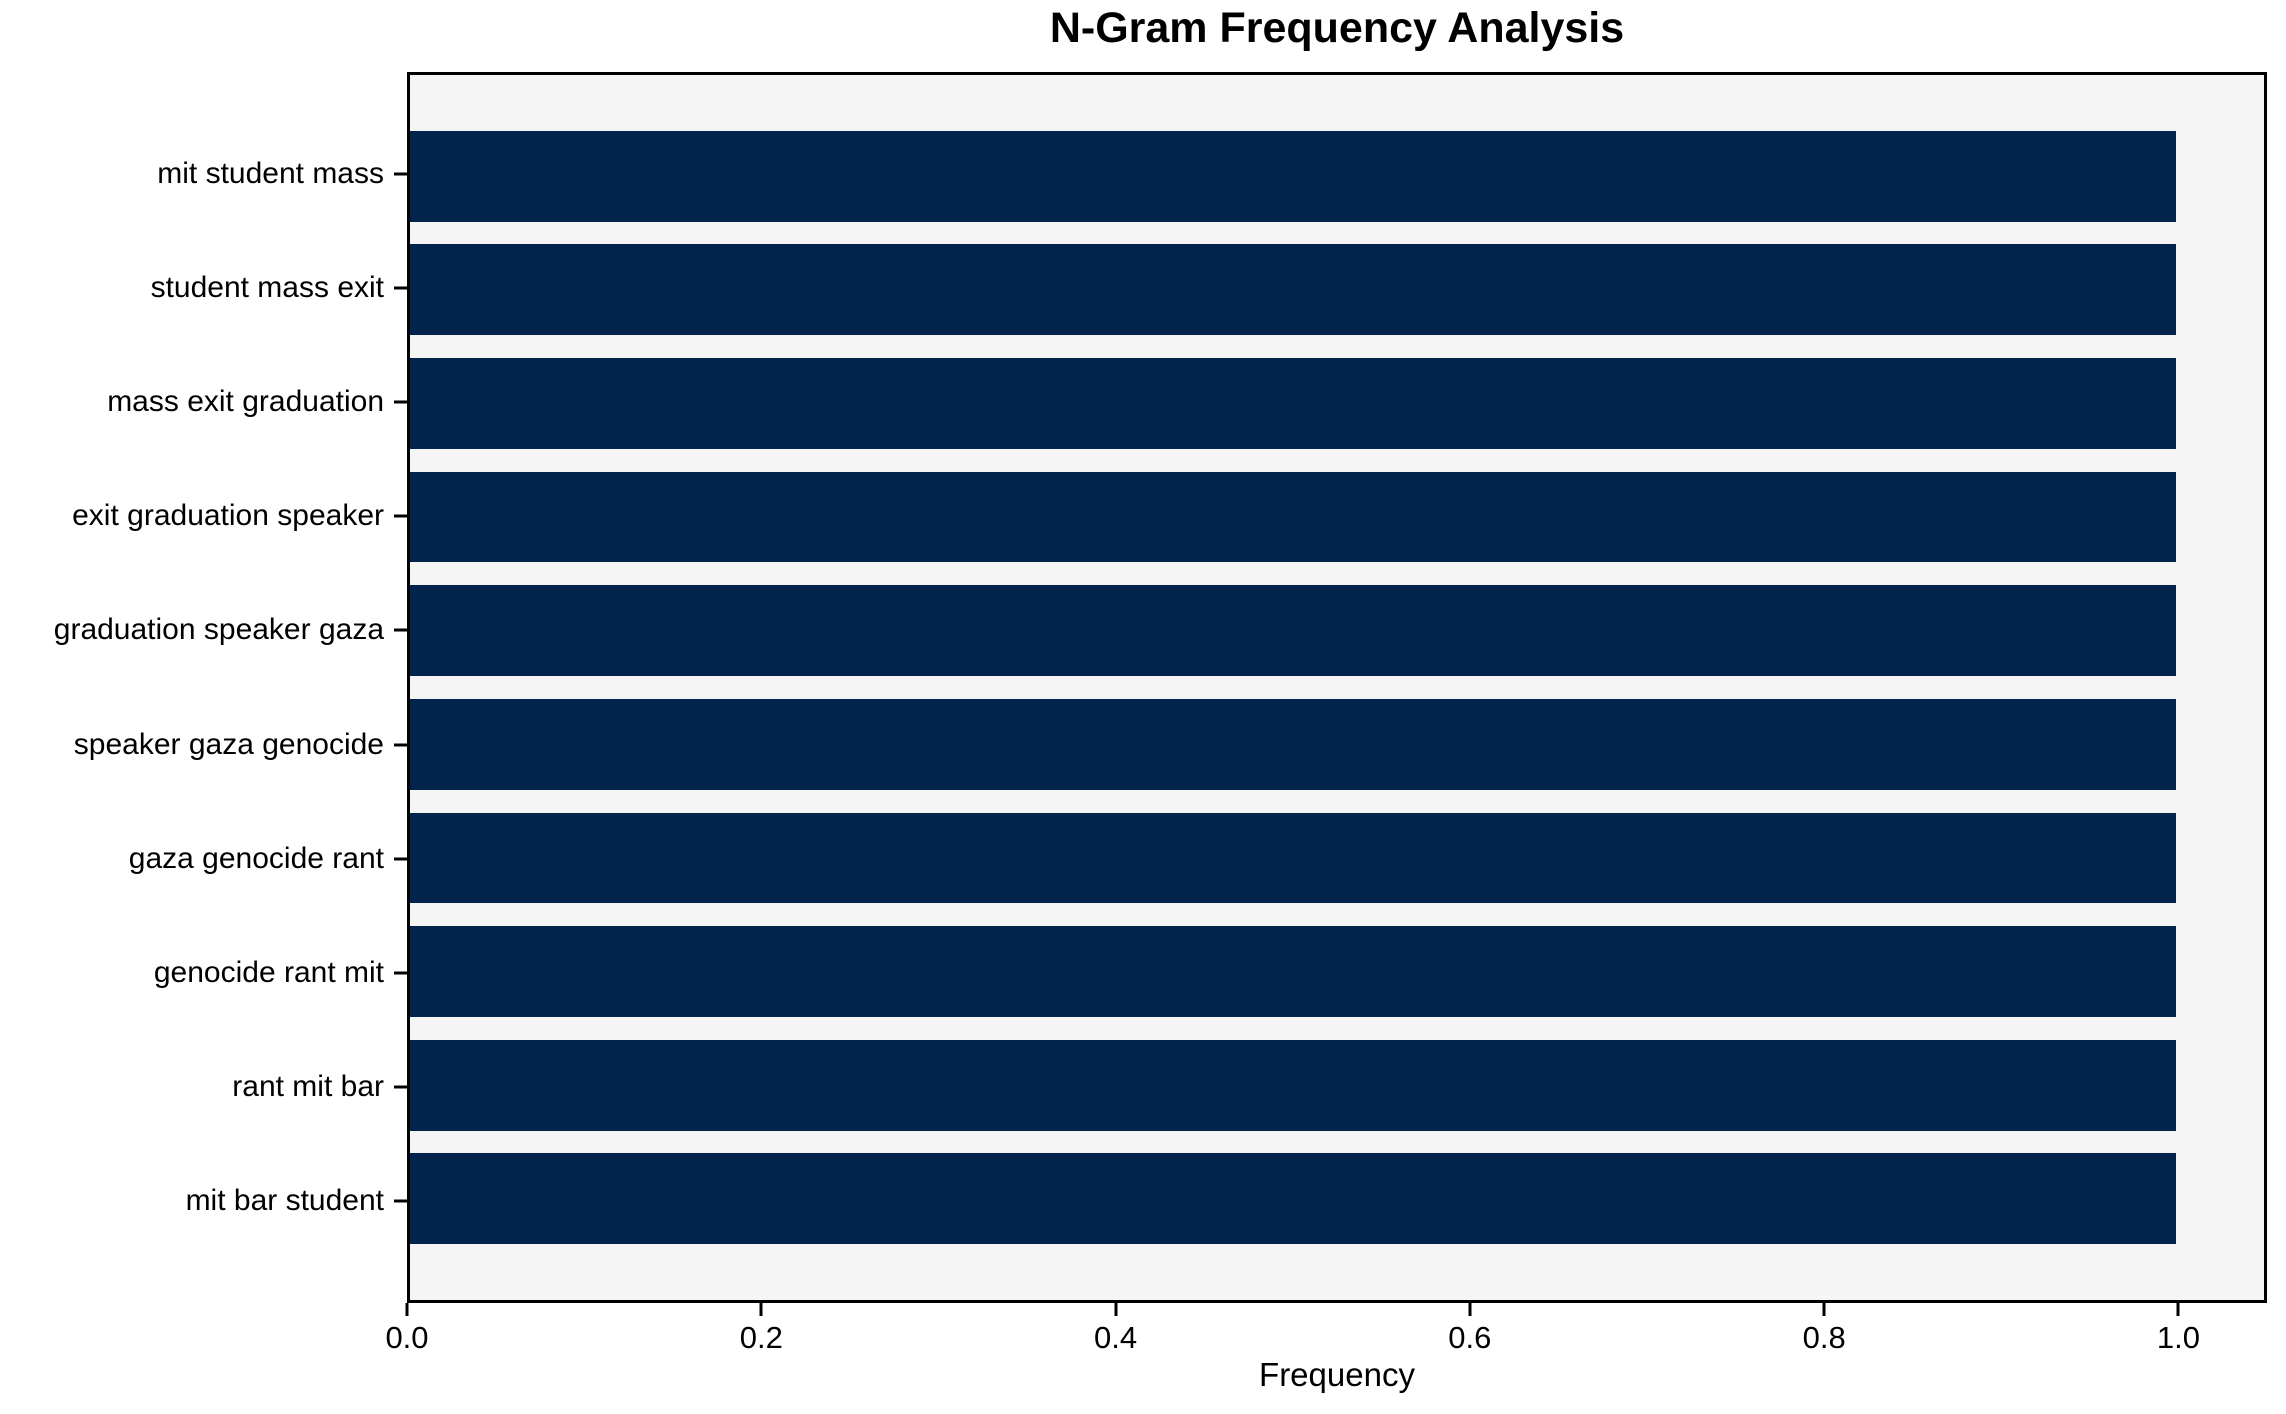 The image size is (2286, 1414). Describe the element at coordinates (2178, 1337) in the screenshot. I see `x-tick-label: 1.0` at that location.